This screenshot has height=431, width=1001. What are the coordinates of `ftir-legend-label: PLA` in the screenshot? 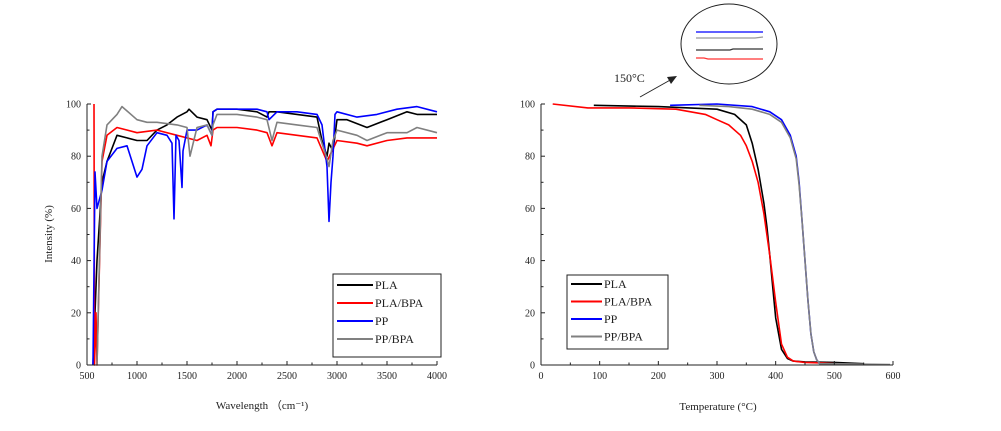 It's located at (386, 285).